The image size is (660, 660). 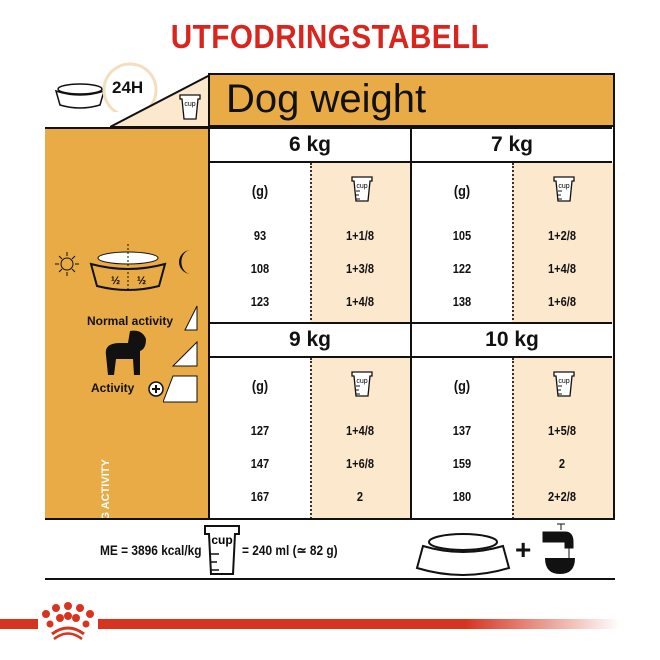 I want to click on weight-body: (g) cup 127 1+4/8 147 1+6/8 167 2, so click(x=311, y=438).